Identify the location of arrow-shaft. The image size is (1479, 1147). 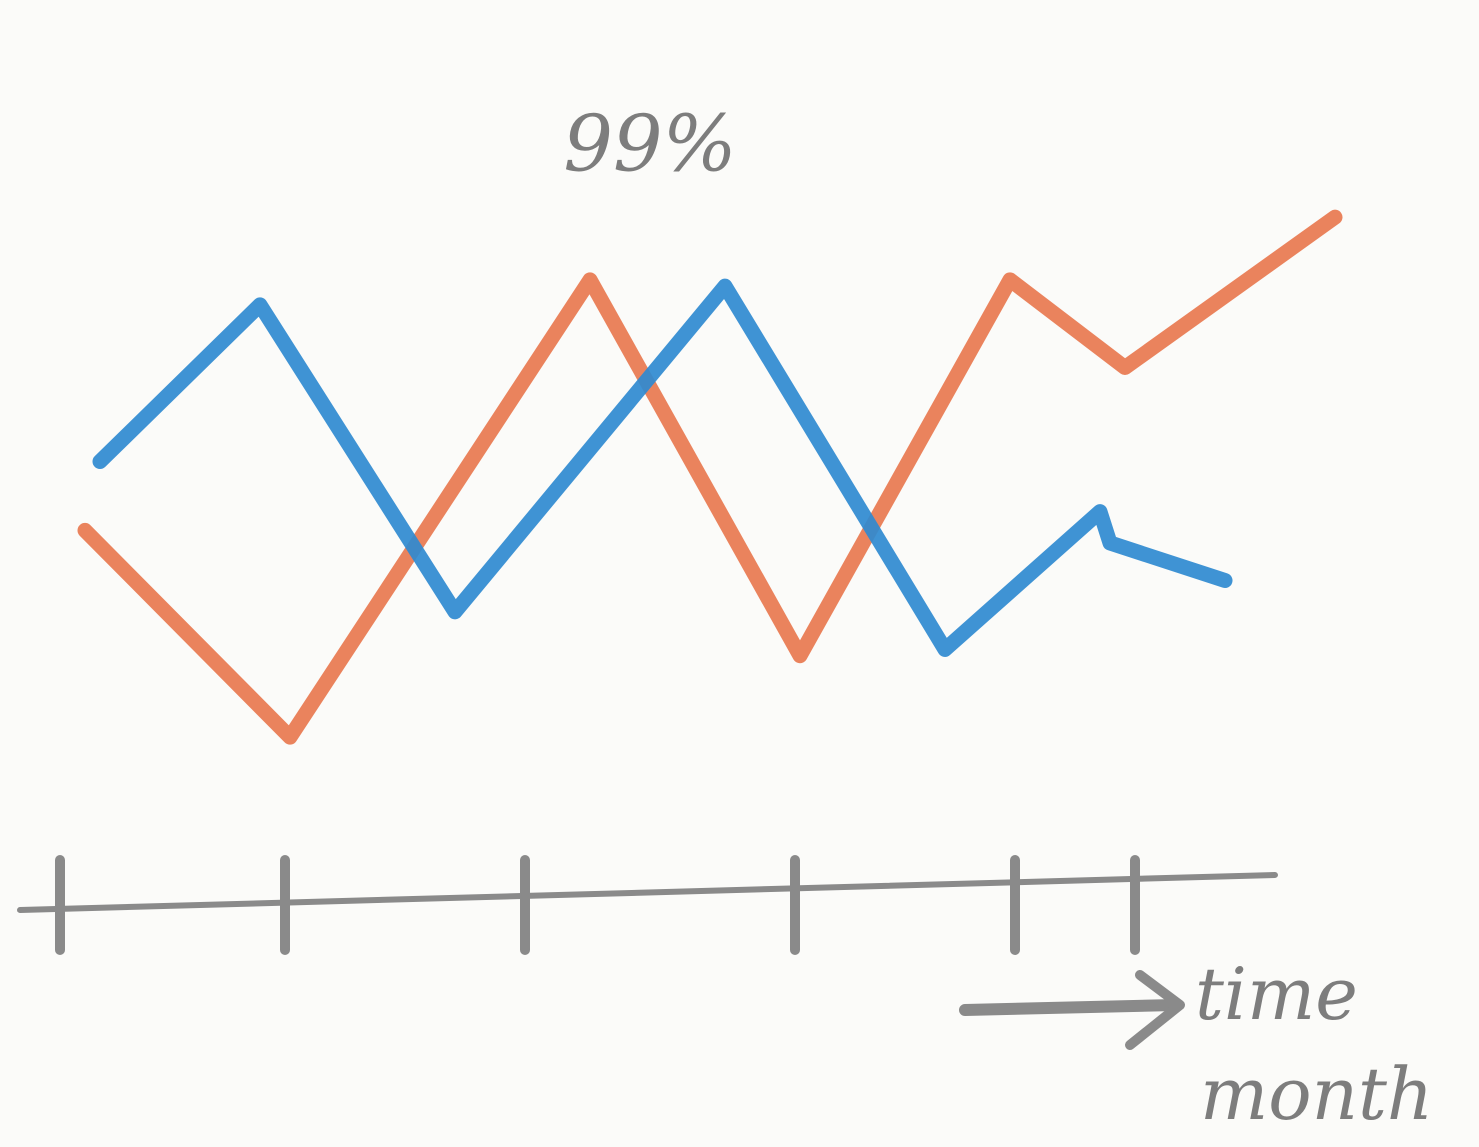
(1070, 1007).